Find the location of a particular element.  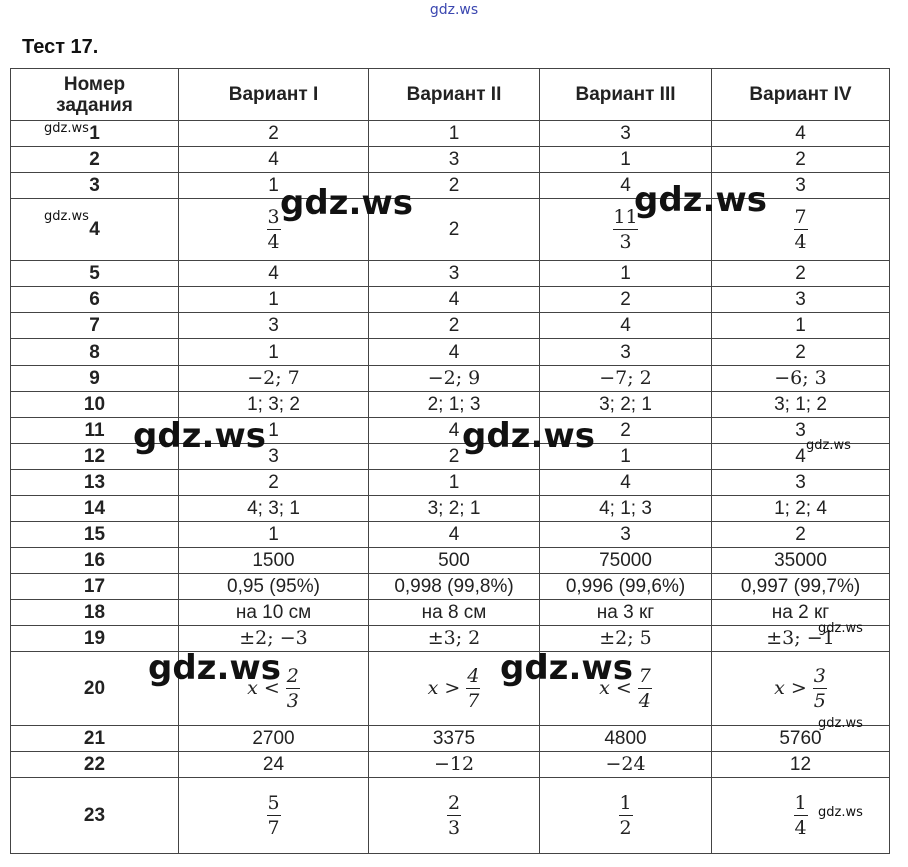

task-number: 19 is located at coordinates (94, 638).